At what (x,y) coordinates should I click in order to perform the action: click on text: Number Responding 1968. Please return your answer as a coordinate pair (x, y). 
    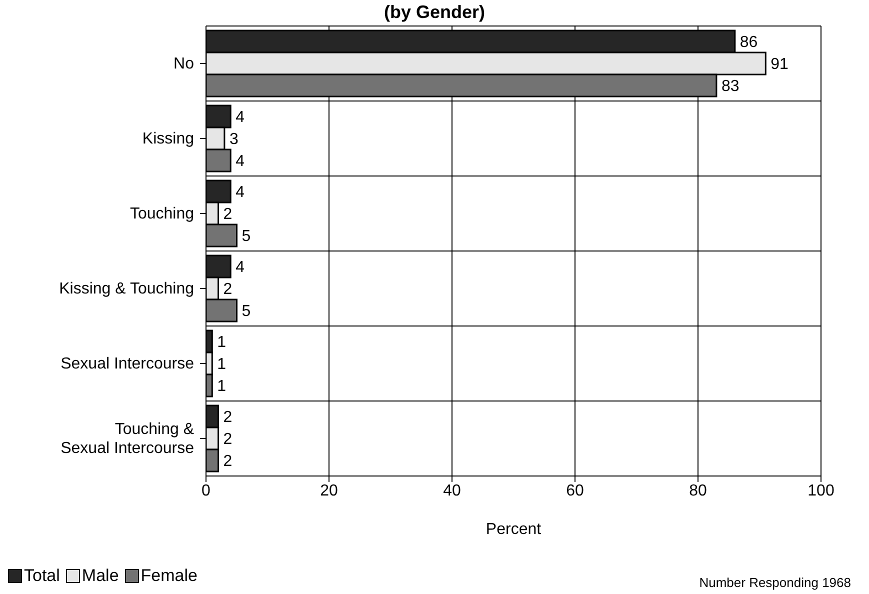
    Looking at the image, I should click on (775, 582).